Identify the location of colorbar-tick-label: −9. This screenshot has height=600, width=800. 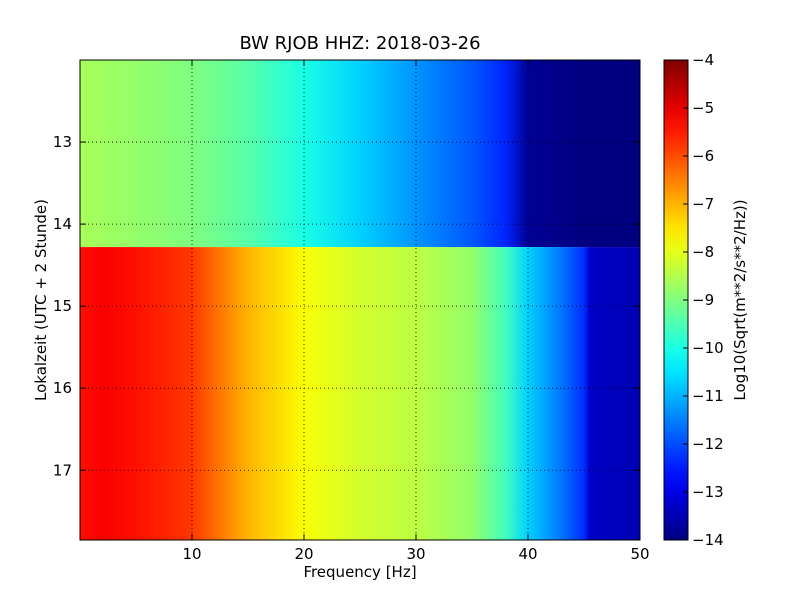
(703, 300).